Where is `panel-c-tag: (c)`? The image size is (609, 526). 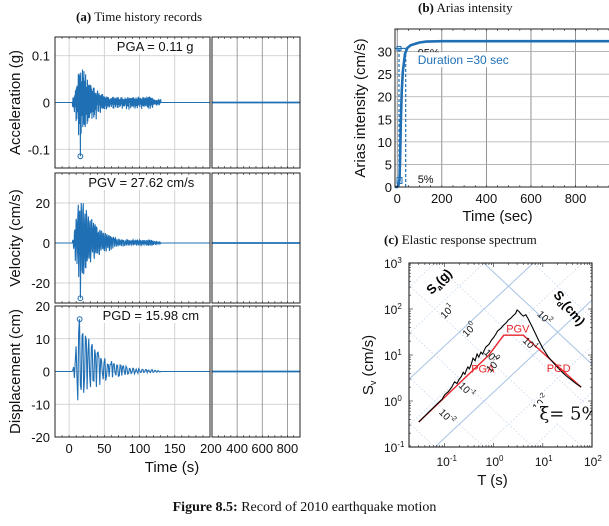 panel-c-tag: (c) is located at coordinates (391, 239).